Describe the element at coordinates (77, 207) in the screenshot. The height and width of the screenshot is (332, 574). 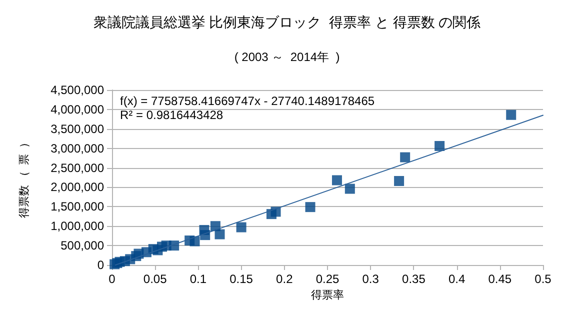
I see `y-tick-label: 1,500,000` at that location.